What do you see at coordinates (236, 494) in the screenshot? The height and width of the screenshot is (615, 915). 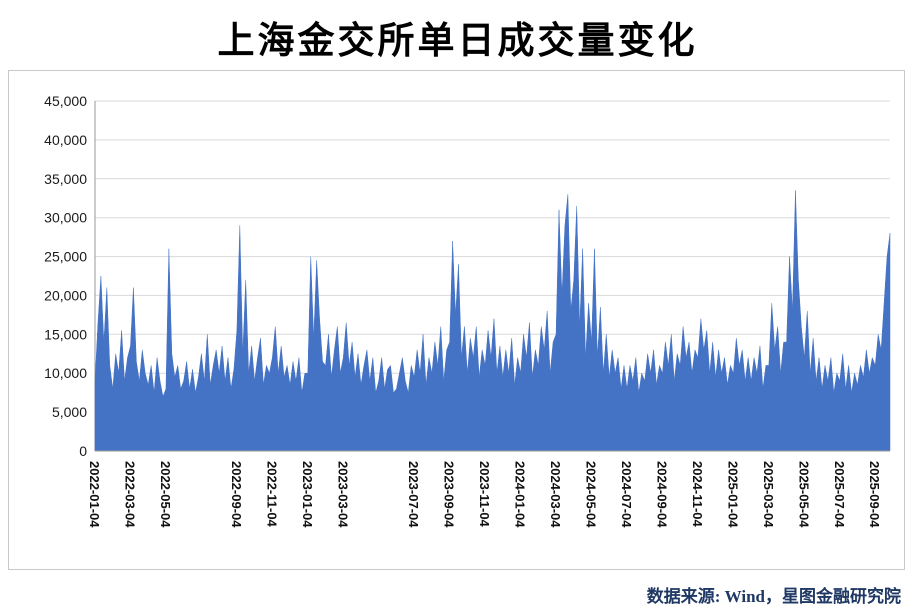 I see `x-axis-tick-label: 2022-09-04` at bounding box center [236, 494].